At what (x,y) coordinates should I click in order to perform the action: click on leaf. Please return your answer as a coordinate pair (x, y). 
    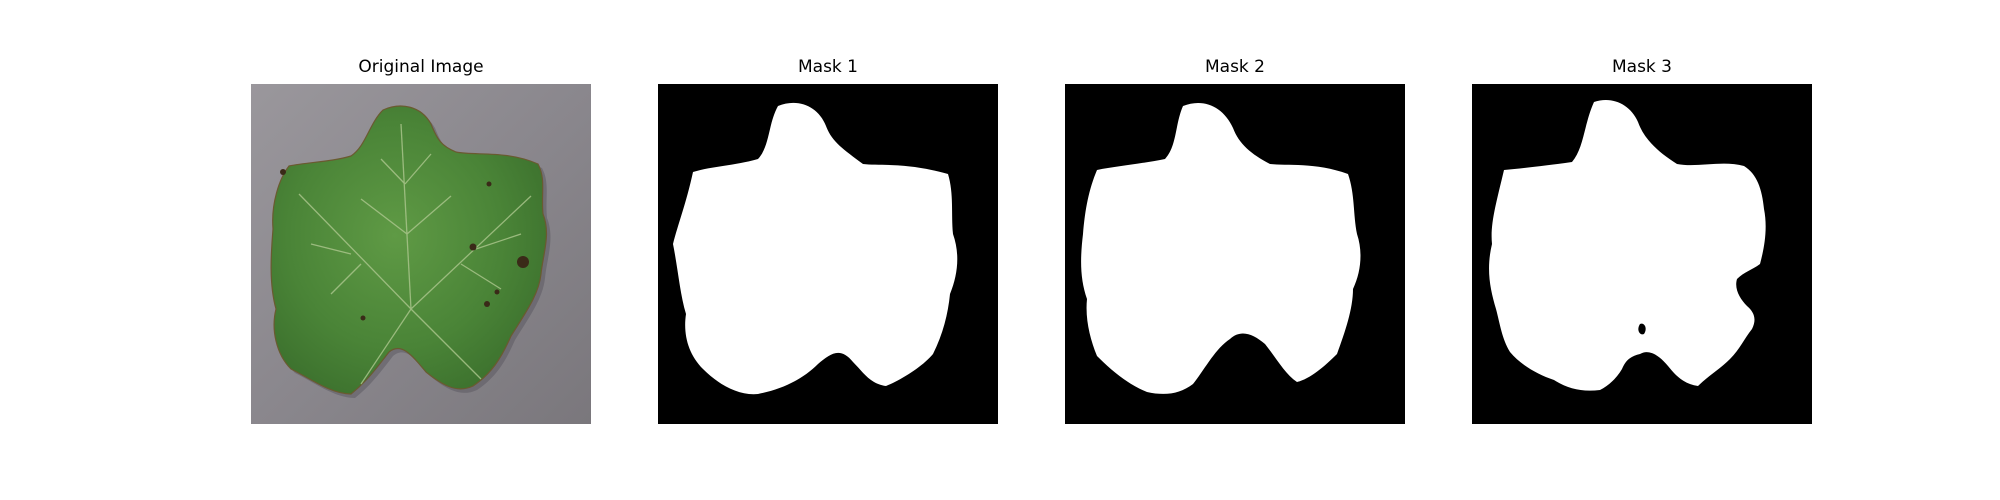
    Looking at the image, I should click on (409, 250).